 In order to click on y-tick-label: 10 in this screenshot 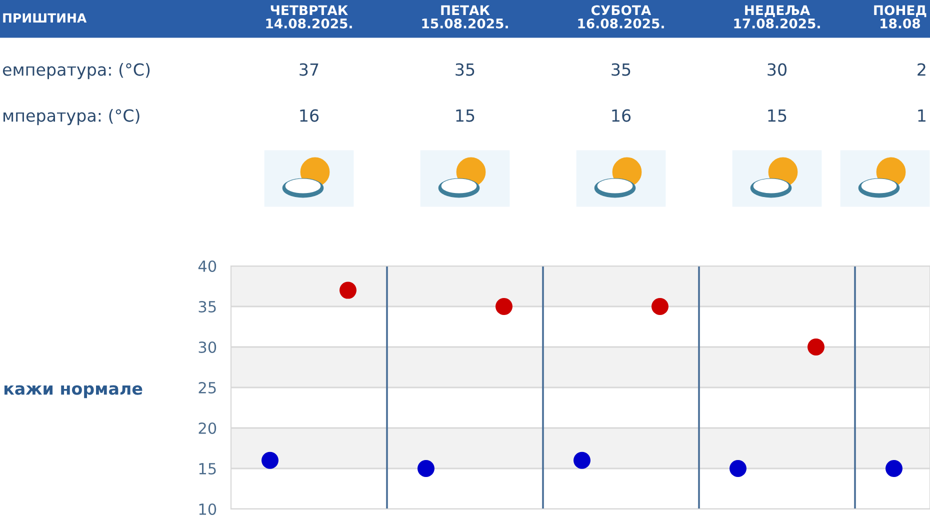, I will do `click(207, 509)`.